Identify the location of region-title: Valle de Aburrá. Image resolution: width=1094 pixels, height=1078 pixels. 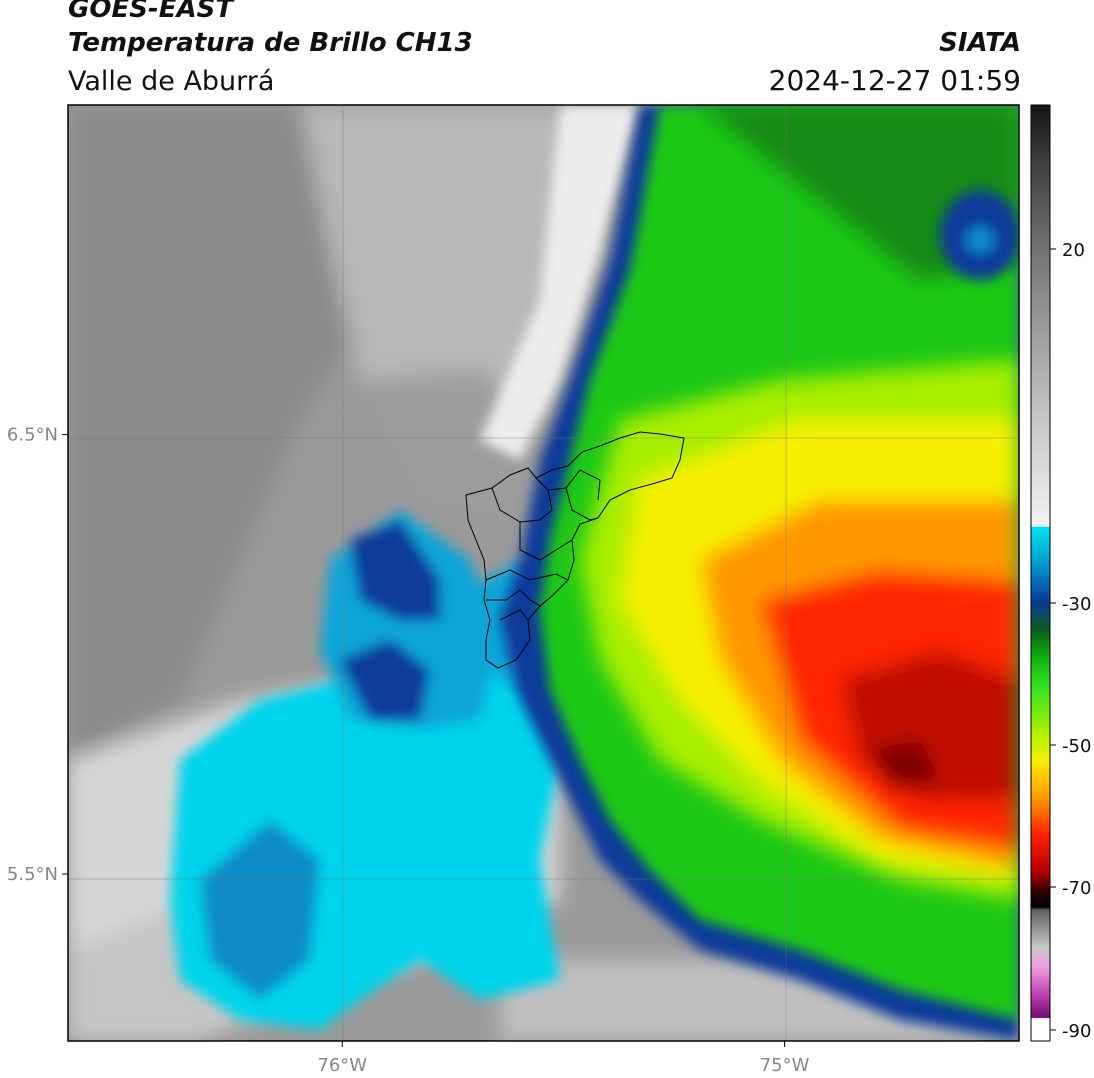
(171, 81).